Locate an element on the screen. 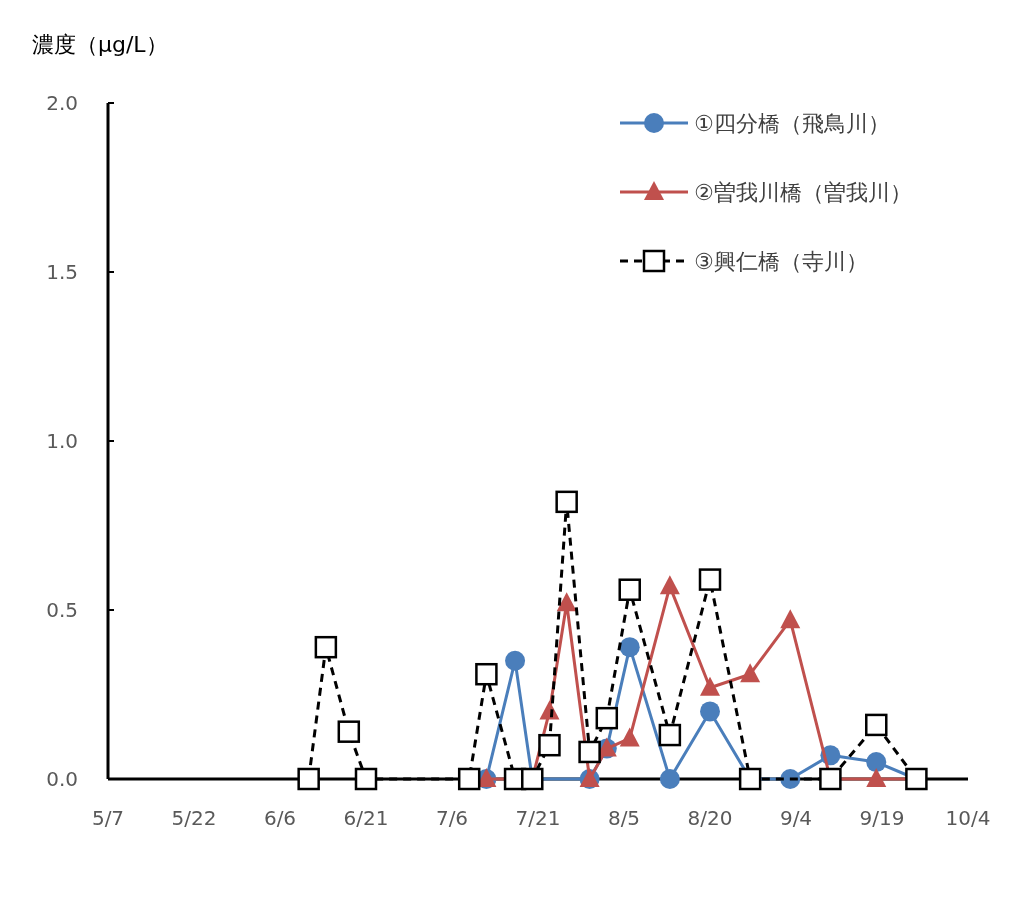 Image resolution: width=1033 pixels, height=908 pixels. x-tick-label: 9/4 is located at coordinates (796, 818).